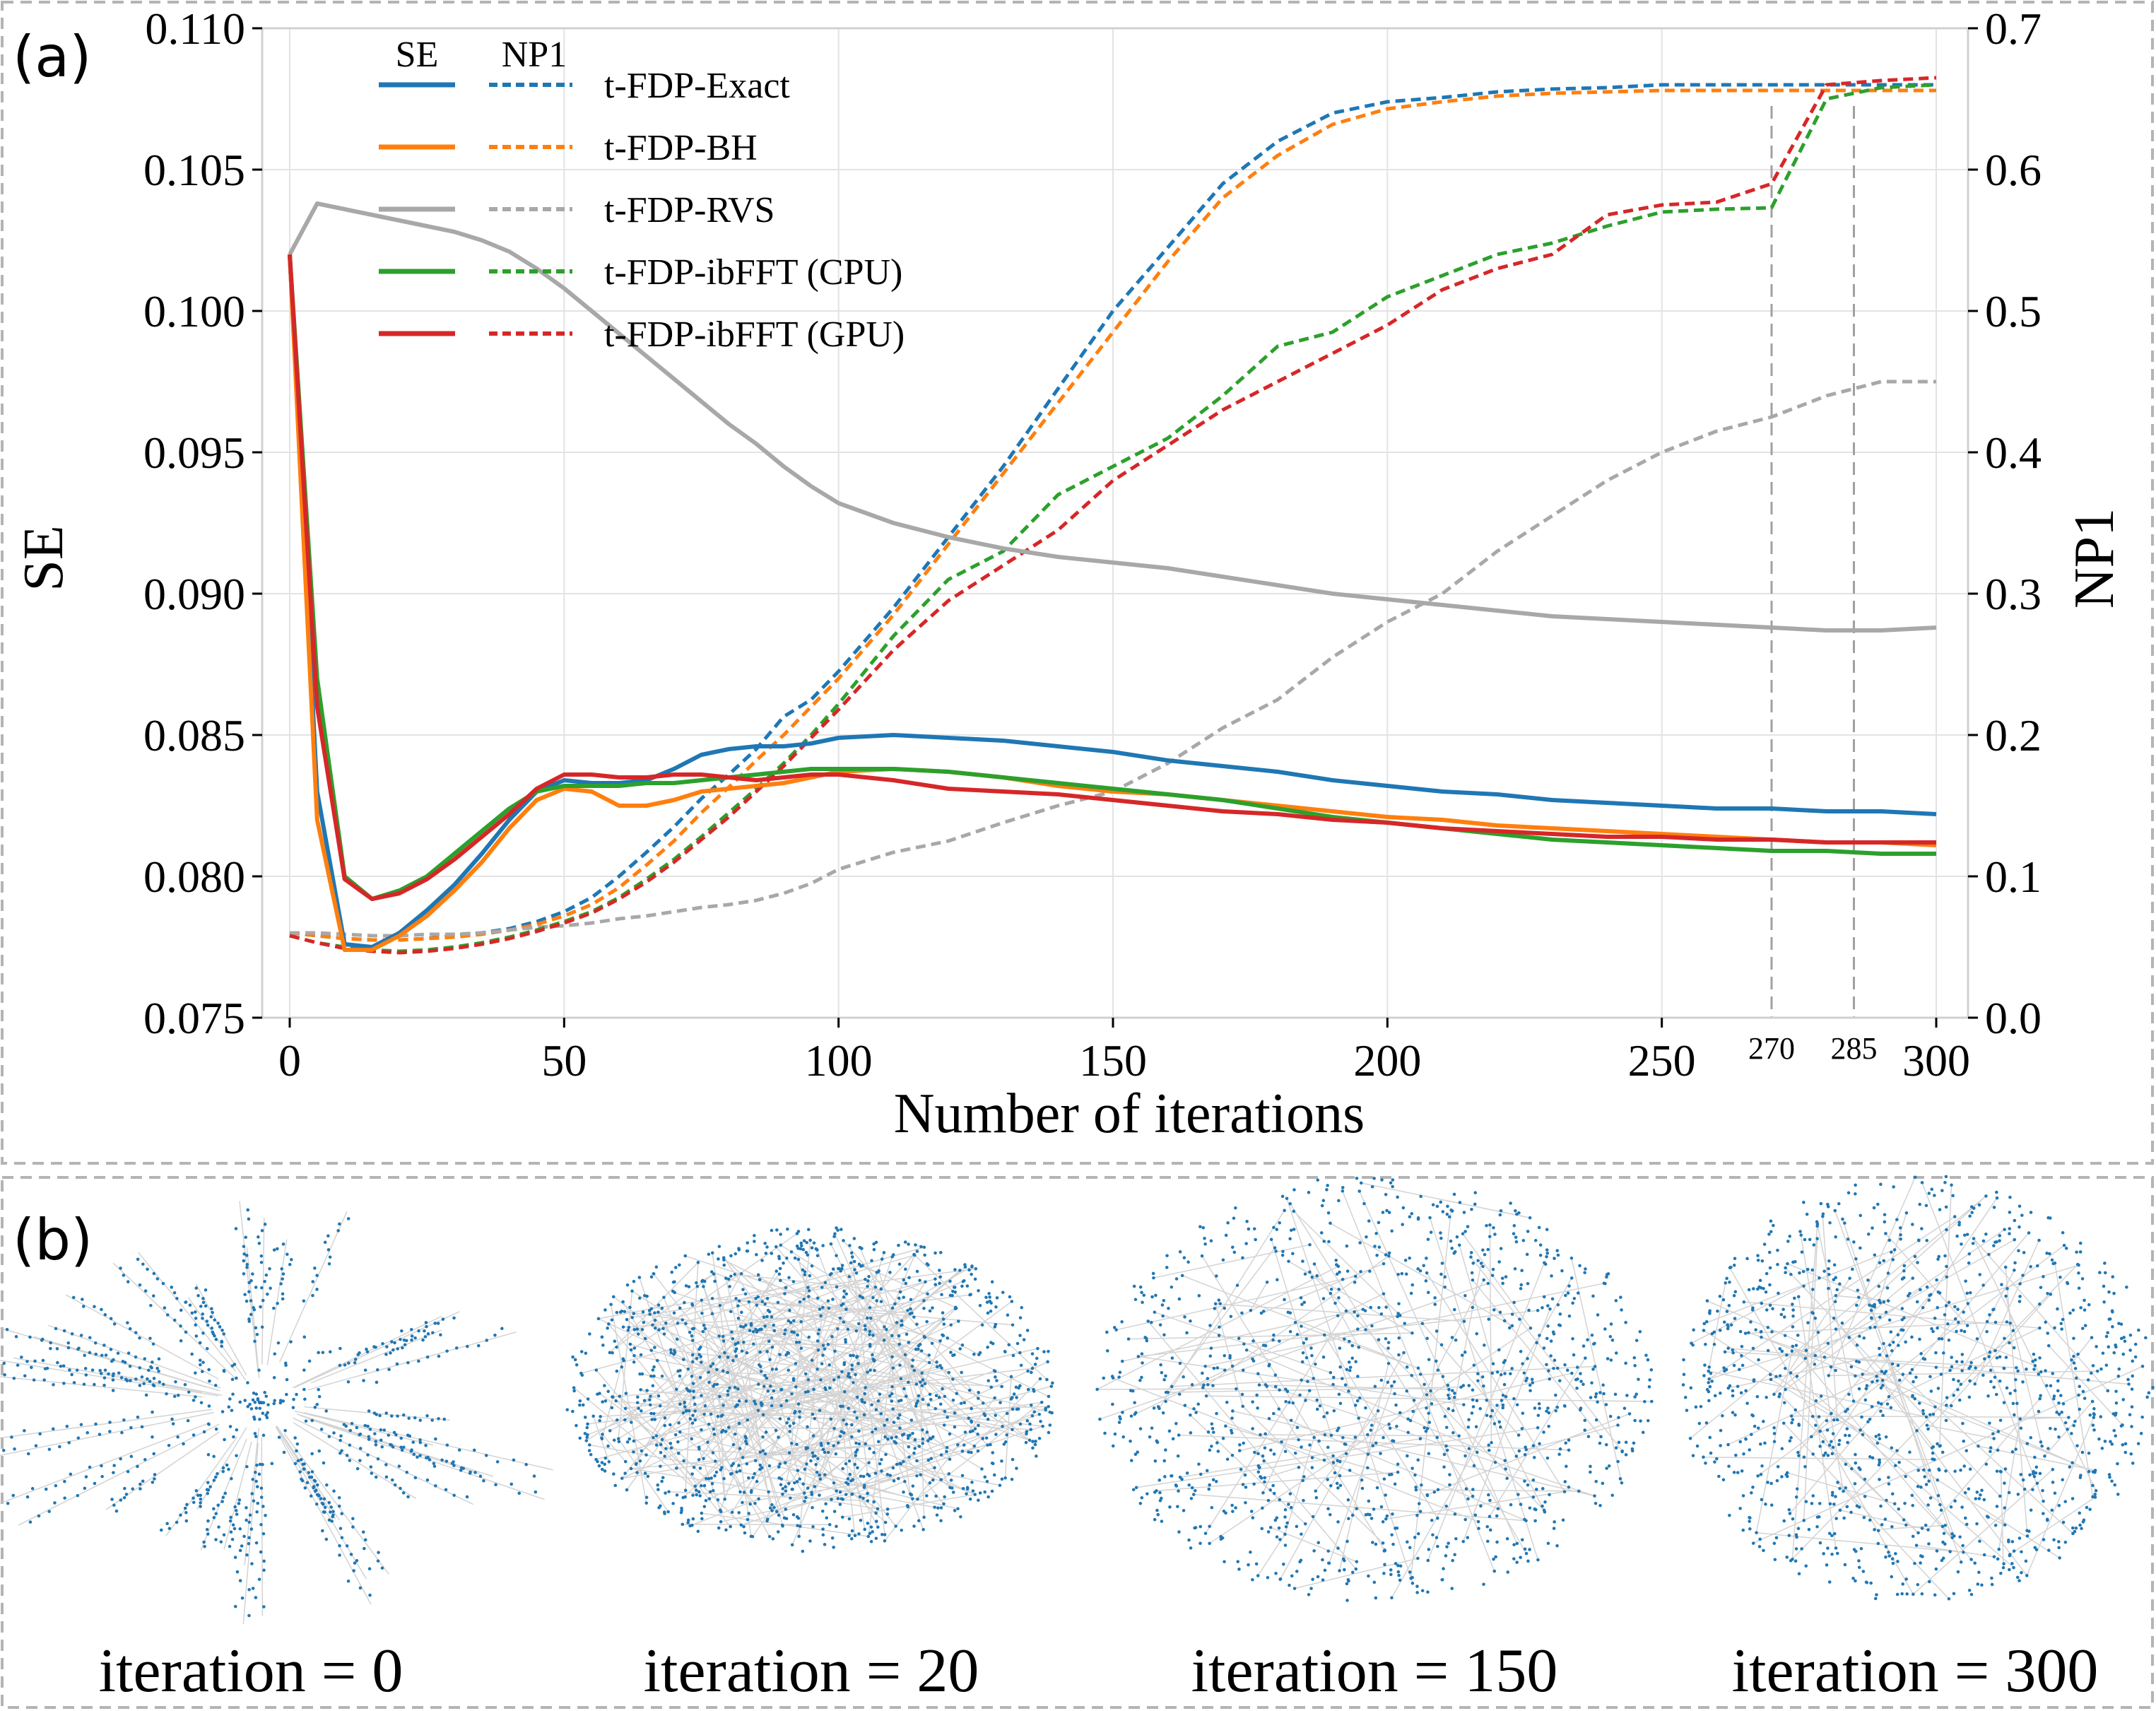  What do you see at coordinates (1129, 1114) in the screenshot?
I see `x-axis-title: Number of iterations` at bounding box center [1129, 1114].